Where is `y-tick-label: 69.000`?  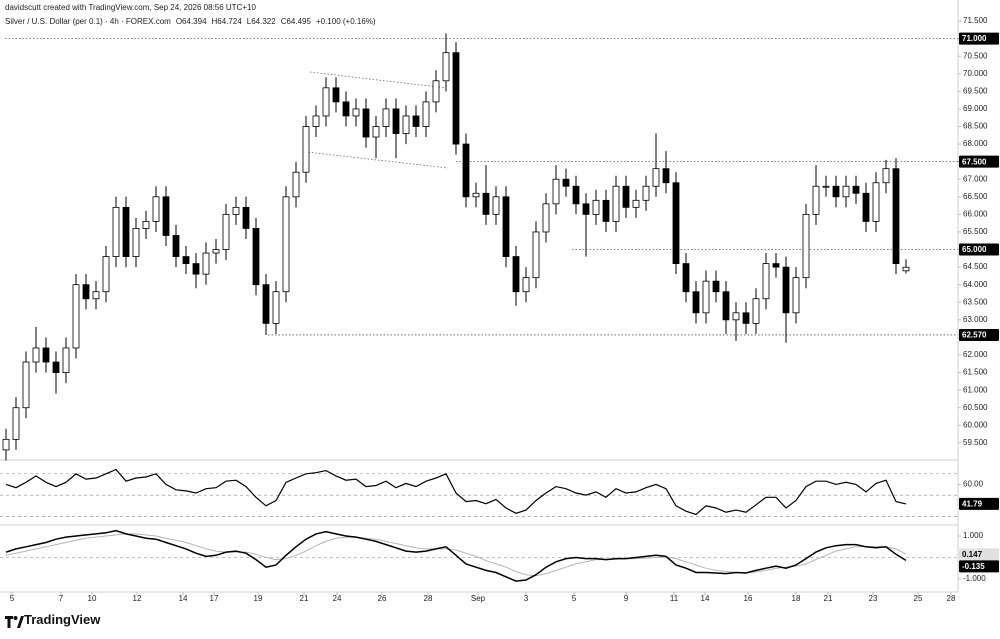 y-tick-label: 69.000 is located at coordinates (975, 108).